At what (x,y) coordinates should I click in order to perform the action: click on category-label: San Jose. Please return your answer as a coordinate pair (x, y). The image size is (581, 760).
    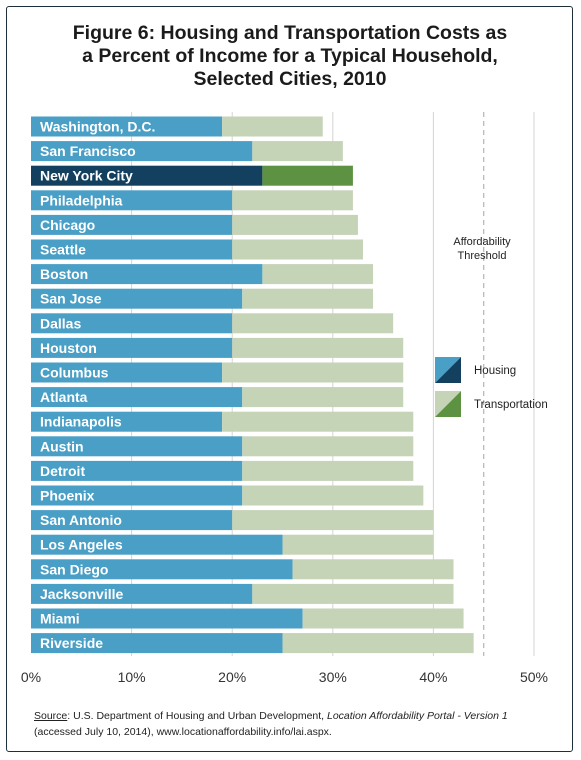
    Looking at the image, I should click on (71, 299).